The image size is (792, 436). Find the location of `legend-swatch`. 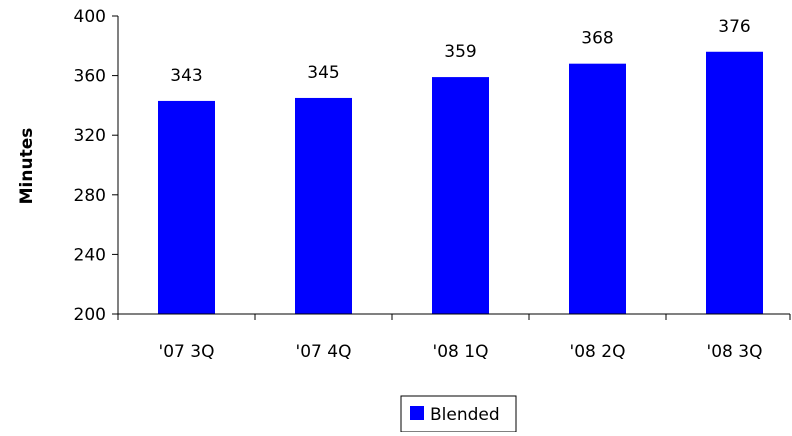

legend-swatch is located at coordinates (417, 413).